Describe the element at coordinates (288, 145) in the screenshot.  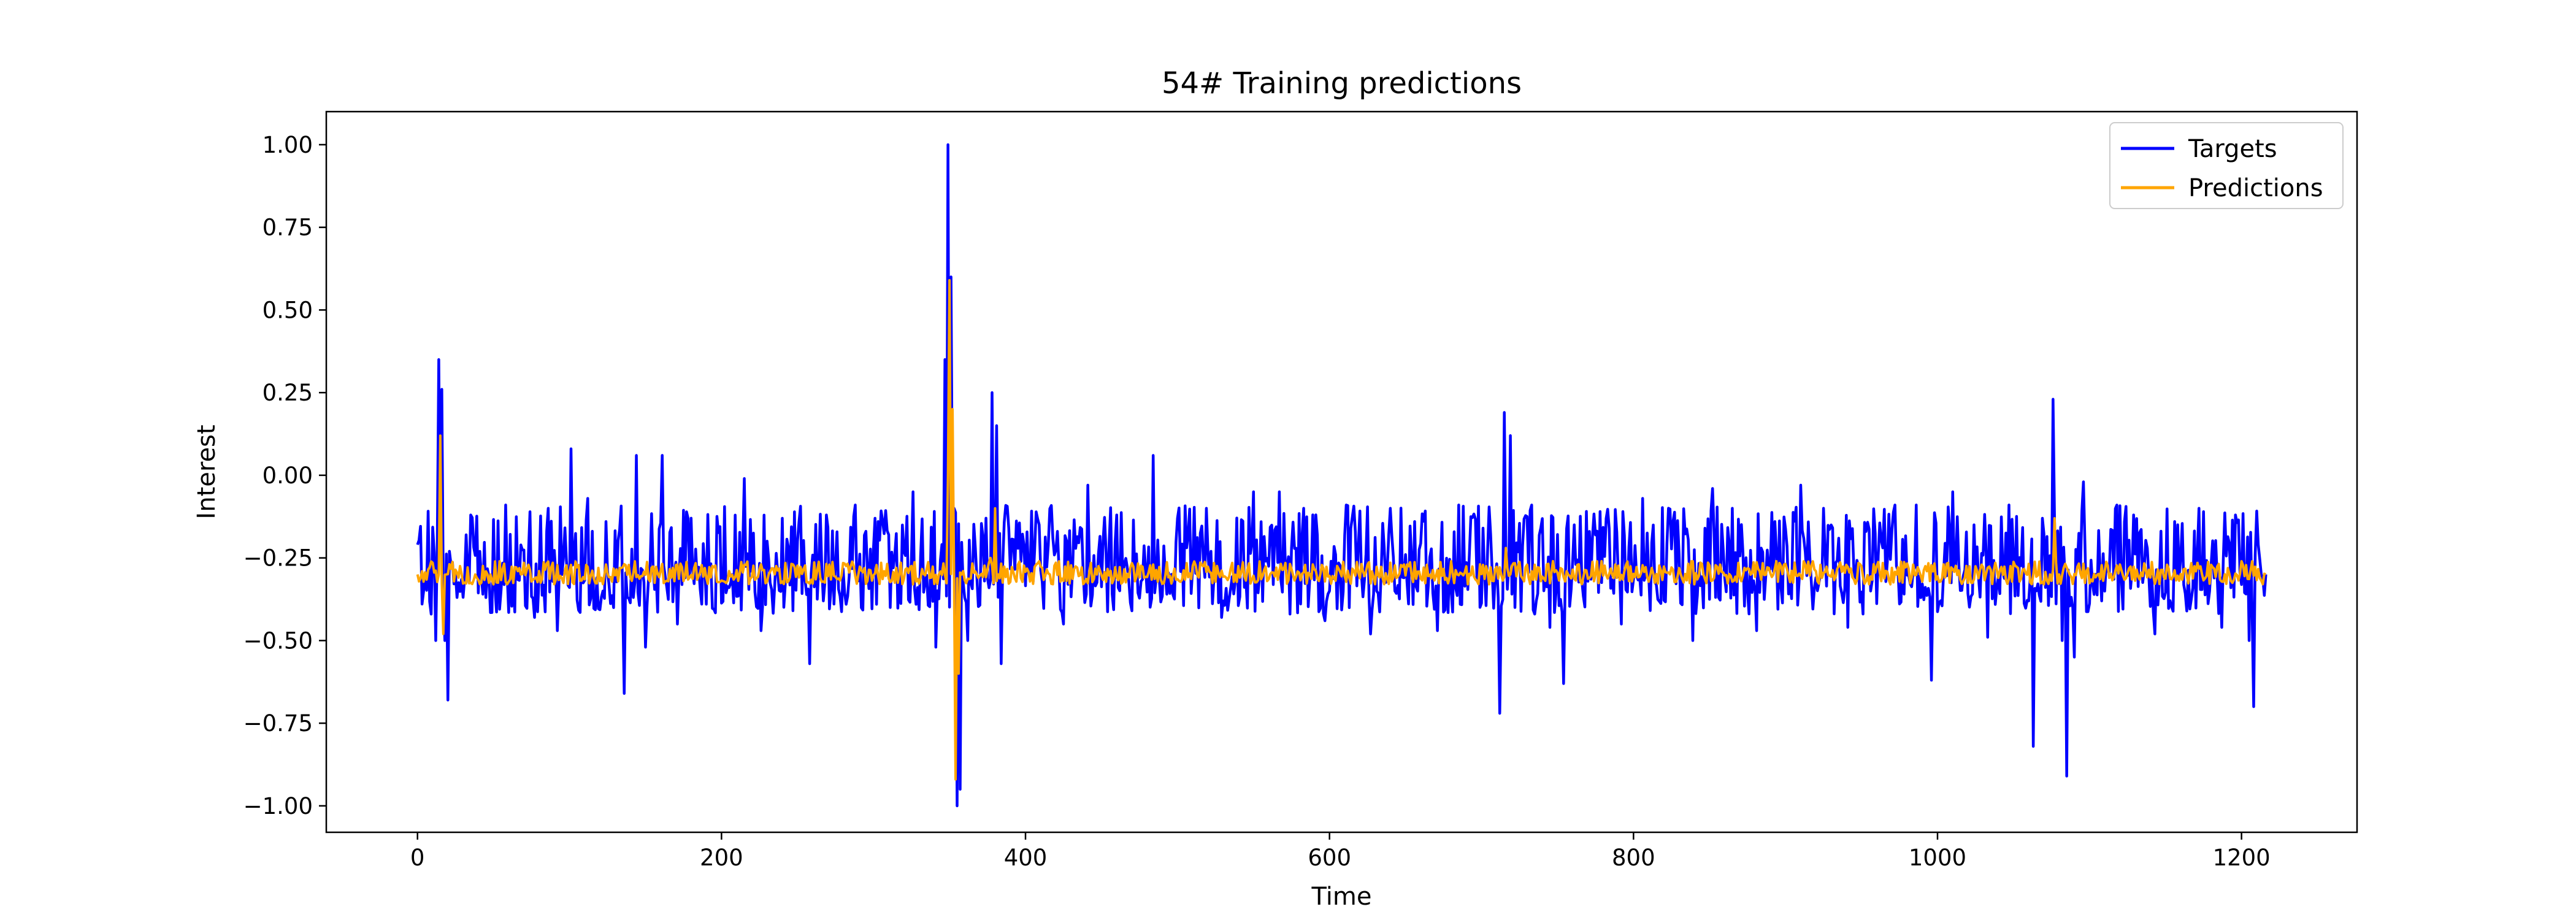
I see `y-tick-label: 1.00` at that location.